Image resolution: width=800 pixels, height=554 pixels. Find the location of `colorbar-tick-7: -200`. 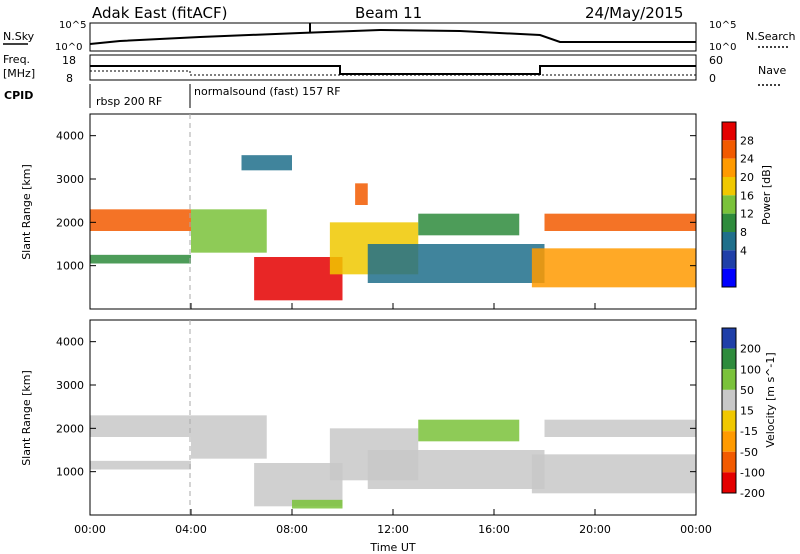

colorbar-tick-7: -200 is located at coordinates (752, 493).